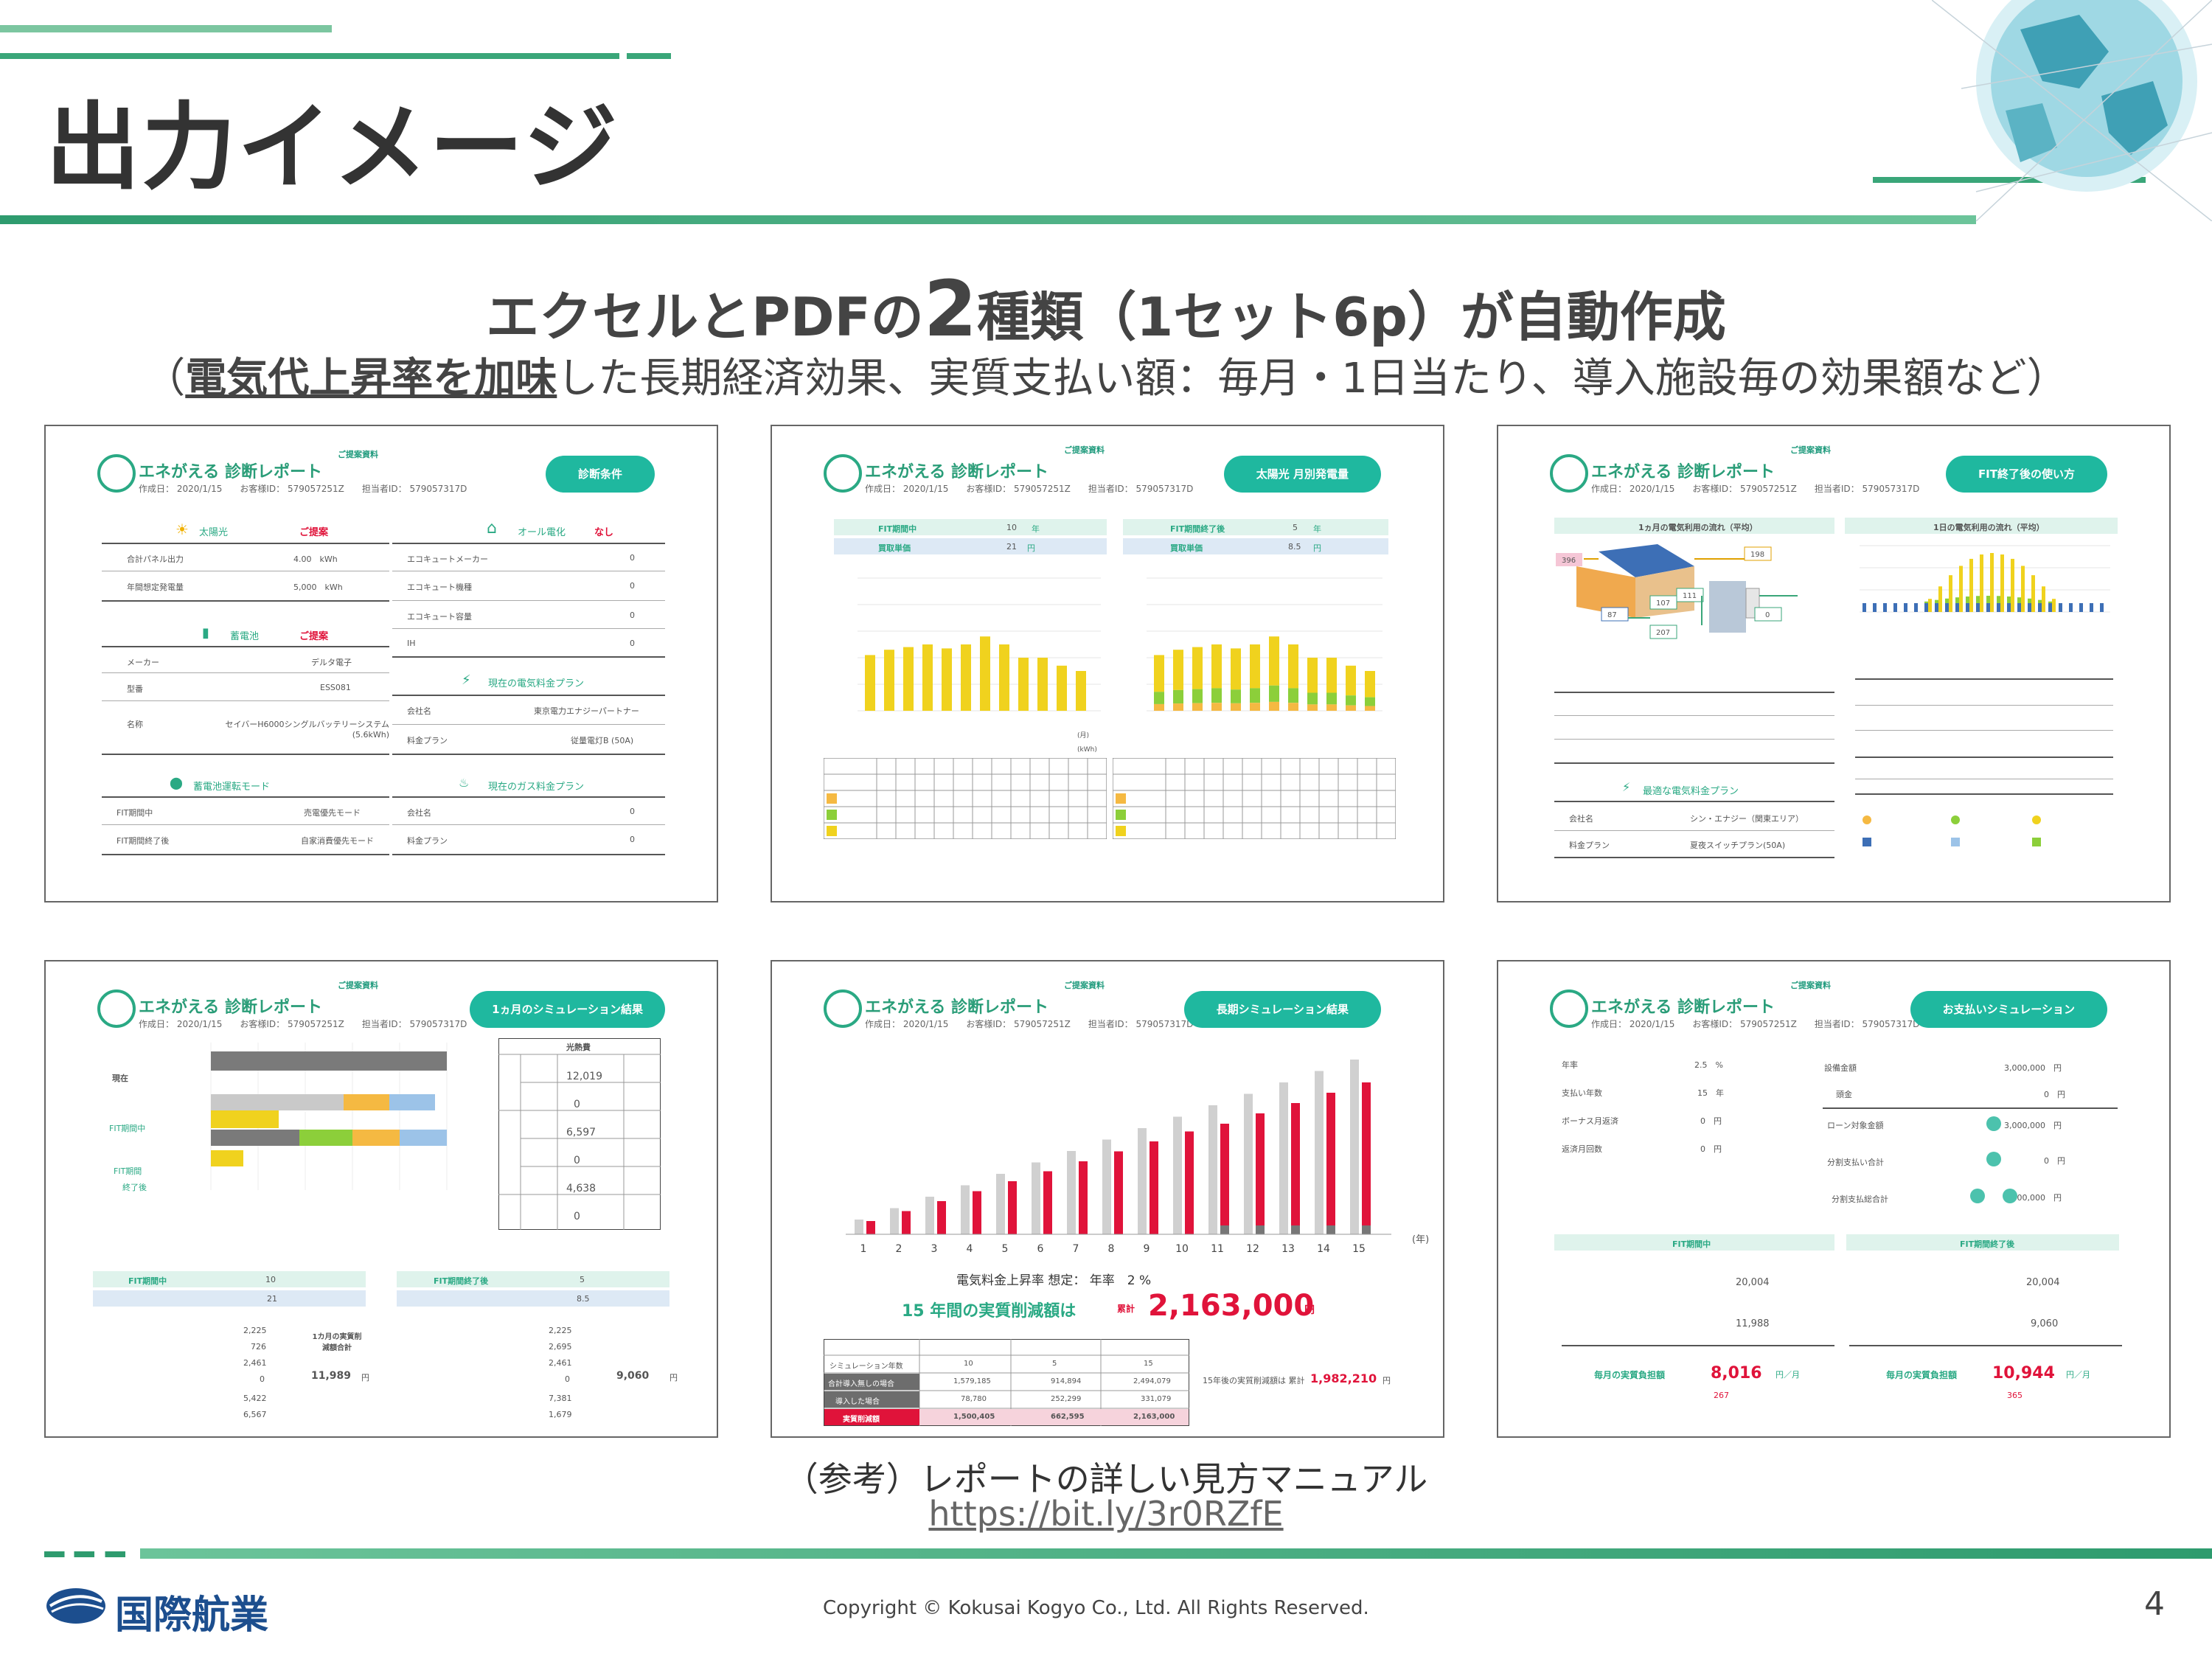  I want to click on left-item: 6,567, so click(255, 1414).